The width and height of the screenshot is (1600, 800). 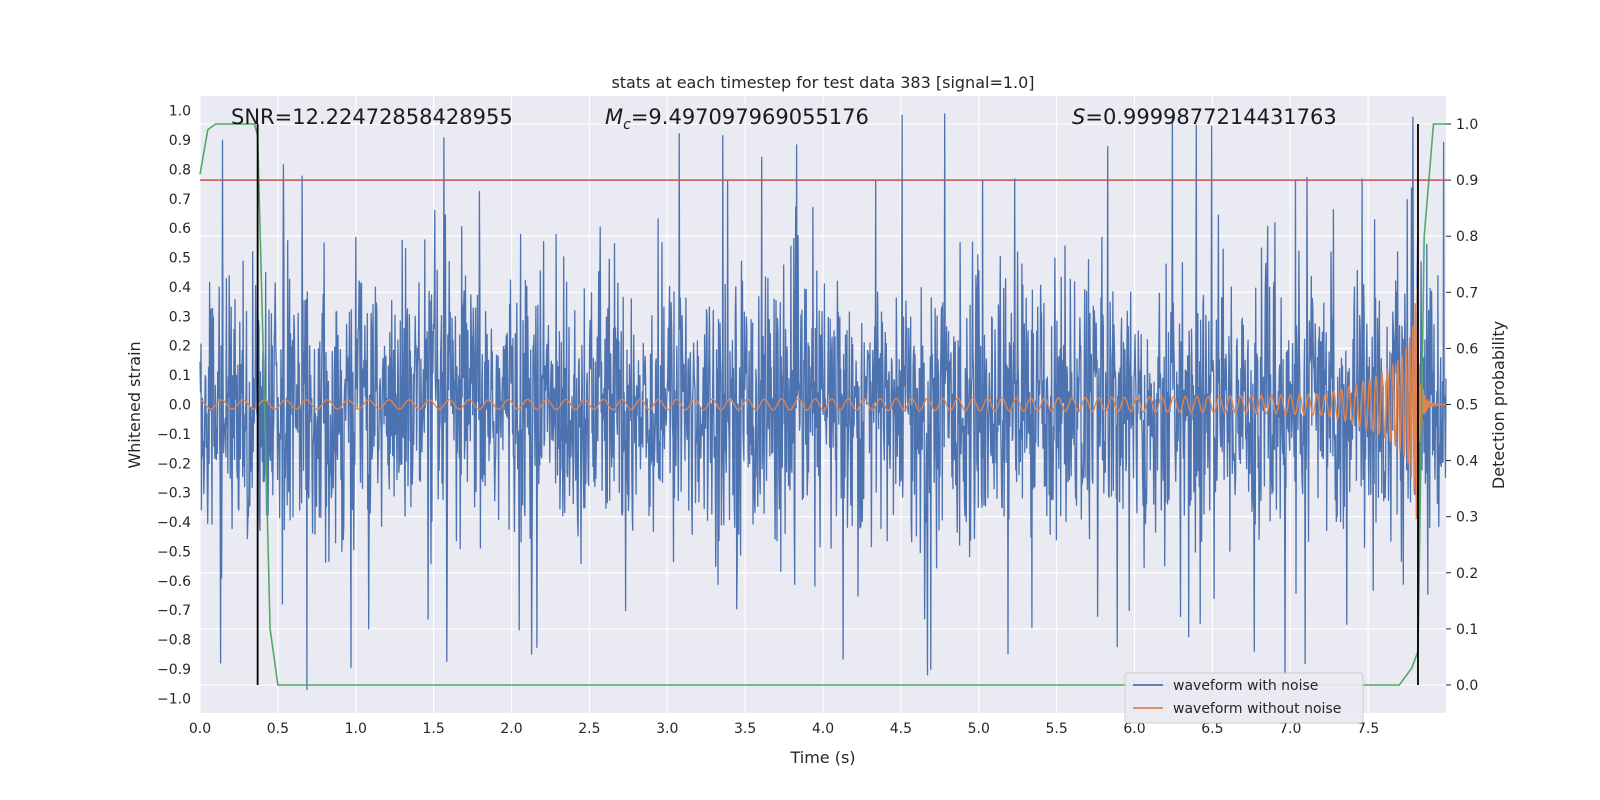 I want to click on annotation-chirp-mass: Mc=9.497097969055176, so click(x=737, y=119).